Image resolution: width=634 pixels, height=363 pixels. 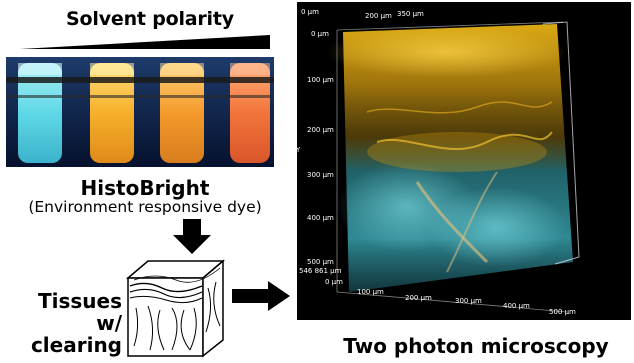 I want to click on tissue-label: Tissues w/ clearing, so click(x=63, y=323).